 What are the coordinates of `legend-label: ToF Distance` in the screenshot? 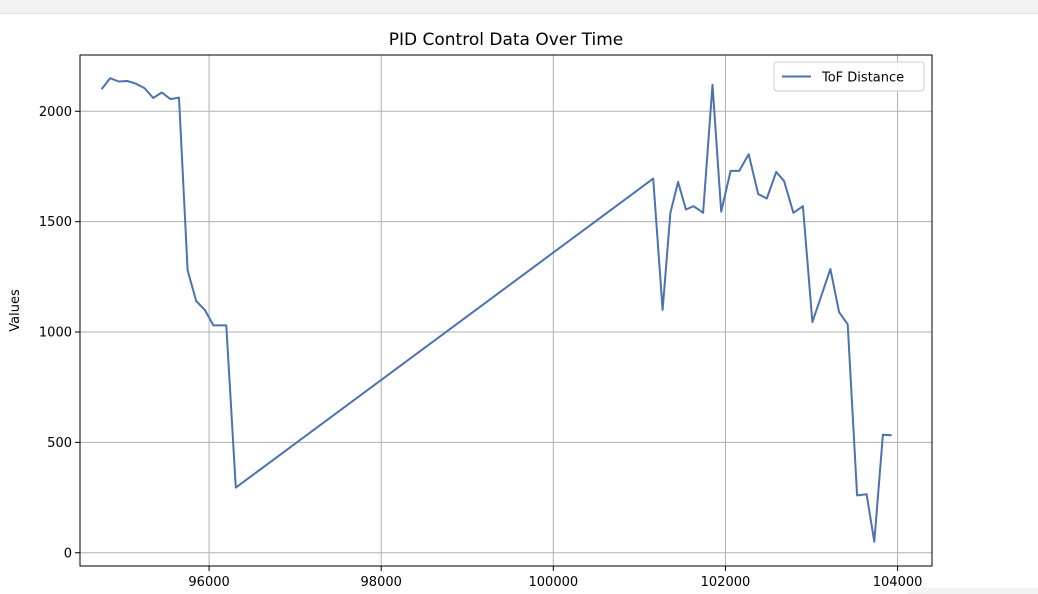 It's located at (862, 78).